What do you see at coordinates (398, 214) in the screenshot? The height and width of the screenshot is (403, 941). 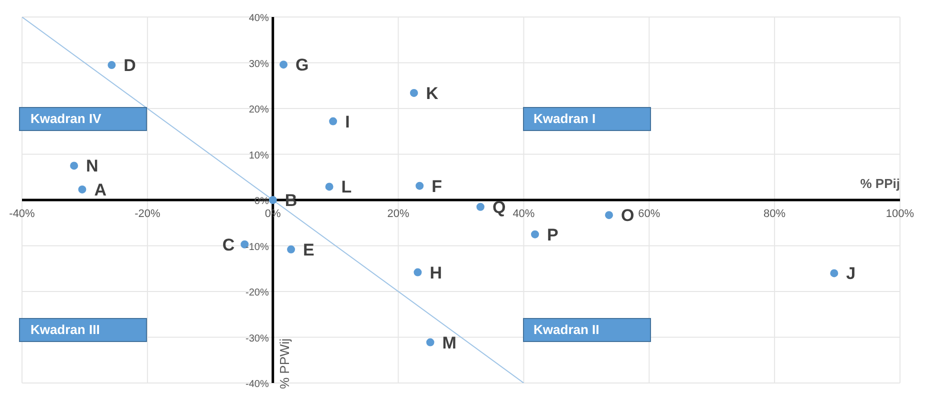 I see `x-tick-label: 20%` at bounding box center [398, 214].